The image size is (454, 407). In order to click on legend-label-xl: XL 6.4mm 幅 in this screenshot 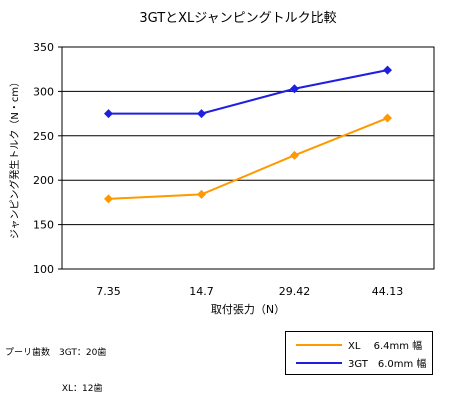, I will do `click(385, 345)`.